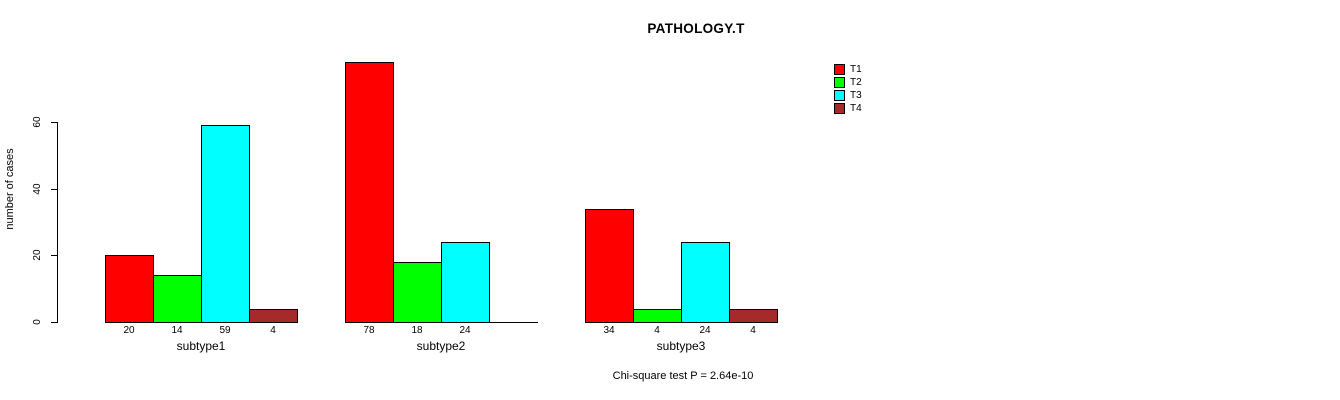 The height and width of the screenshot is (400, 1340). Describe the element at coordinates (225, 330) in the screenshot. I see `bar-value-label: 59` at that location.